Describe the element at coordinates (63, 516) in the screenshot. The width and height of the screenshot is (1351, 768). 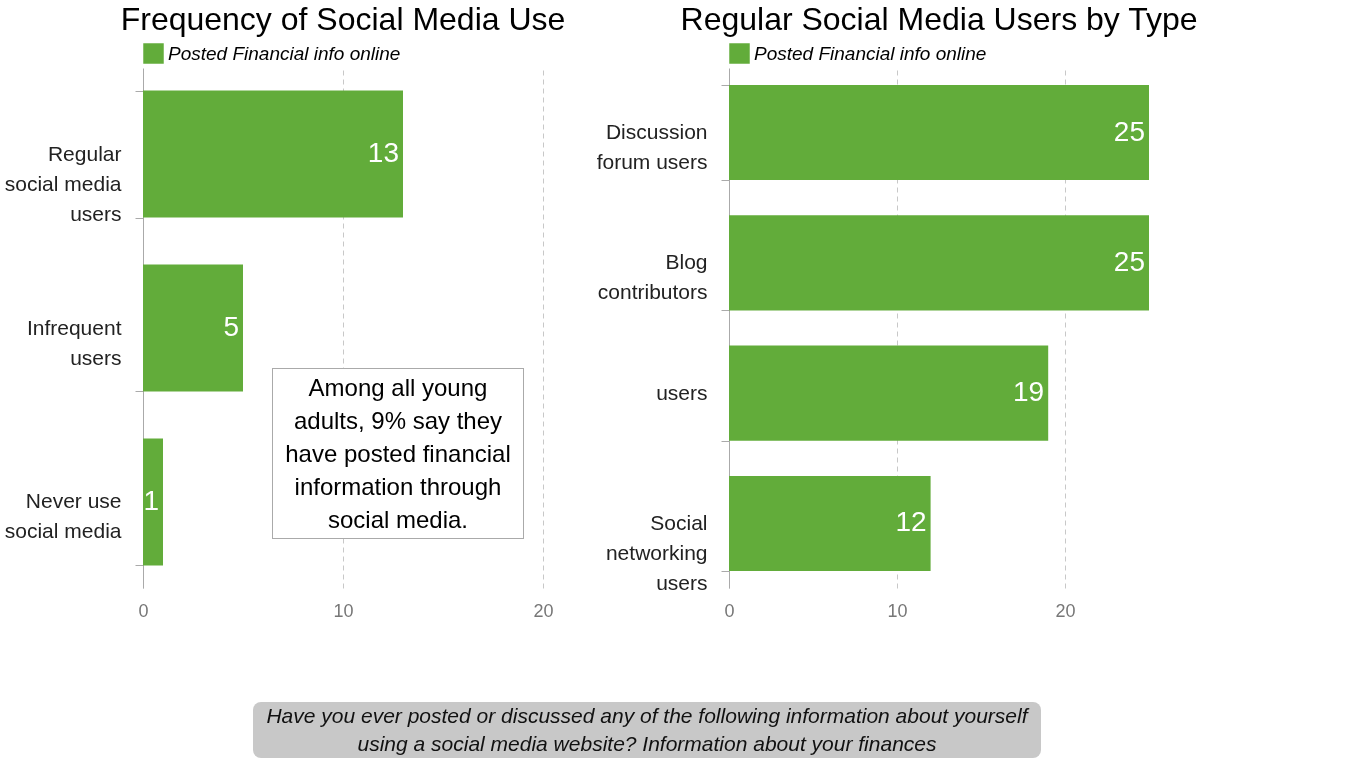
I see `y-tick-label: Never use social media` at that location.